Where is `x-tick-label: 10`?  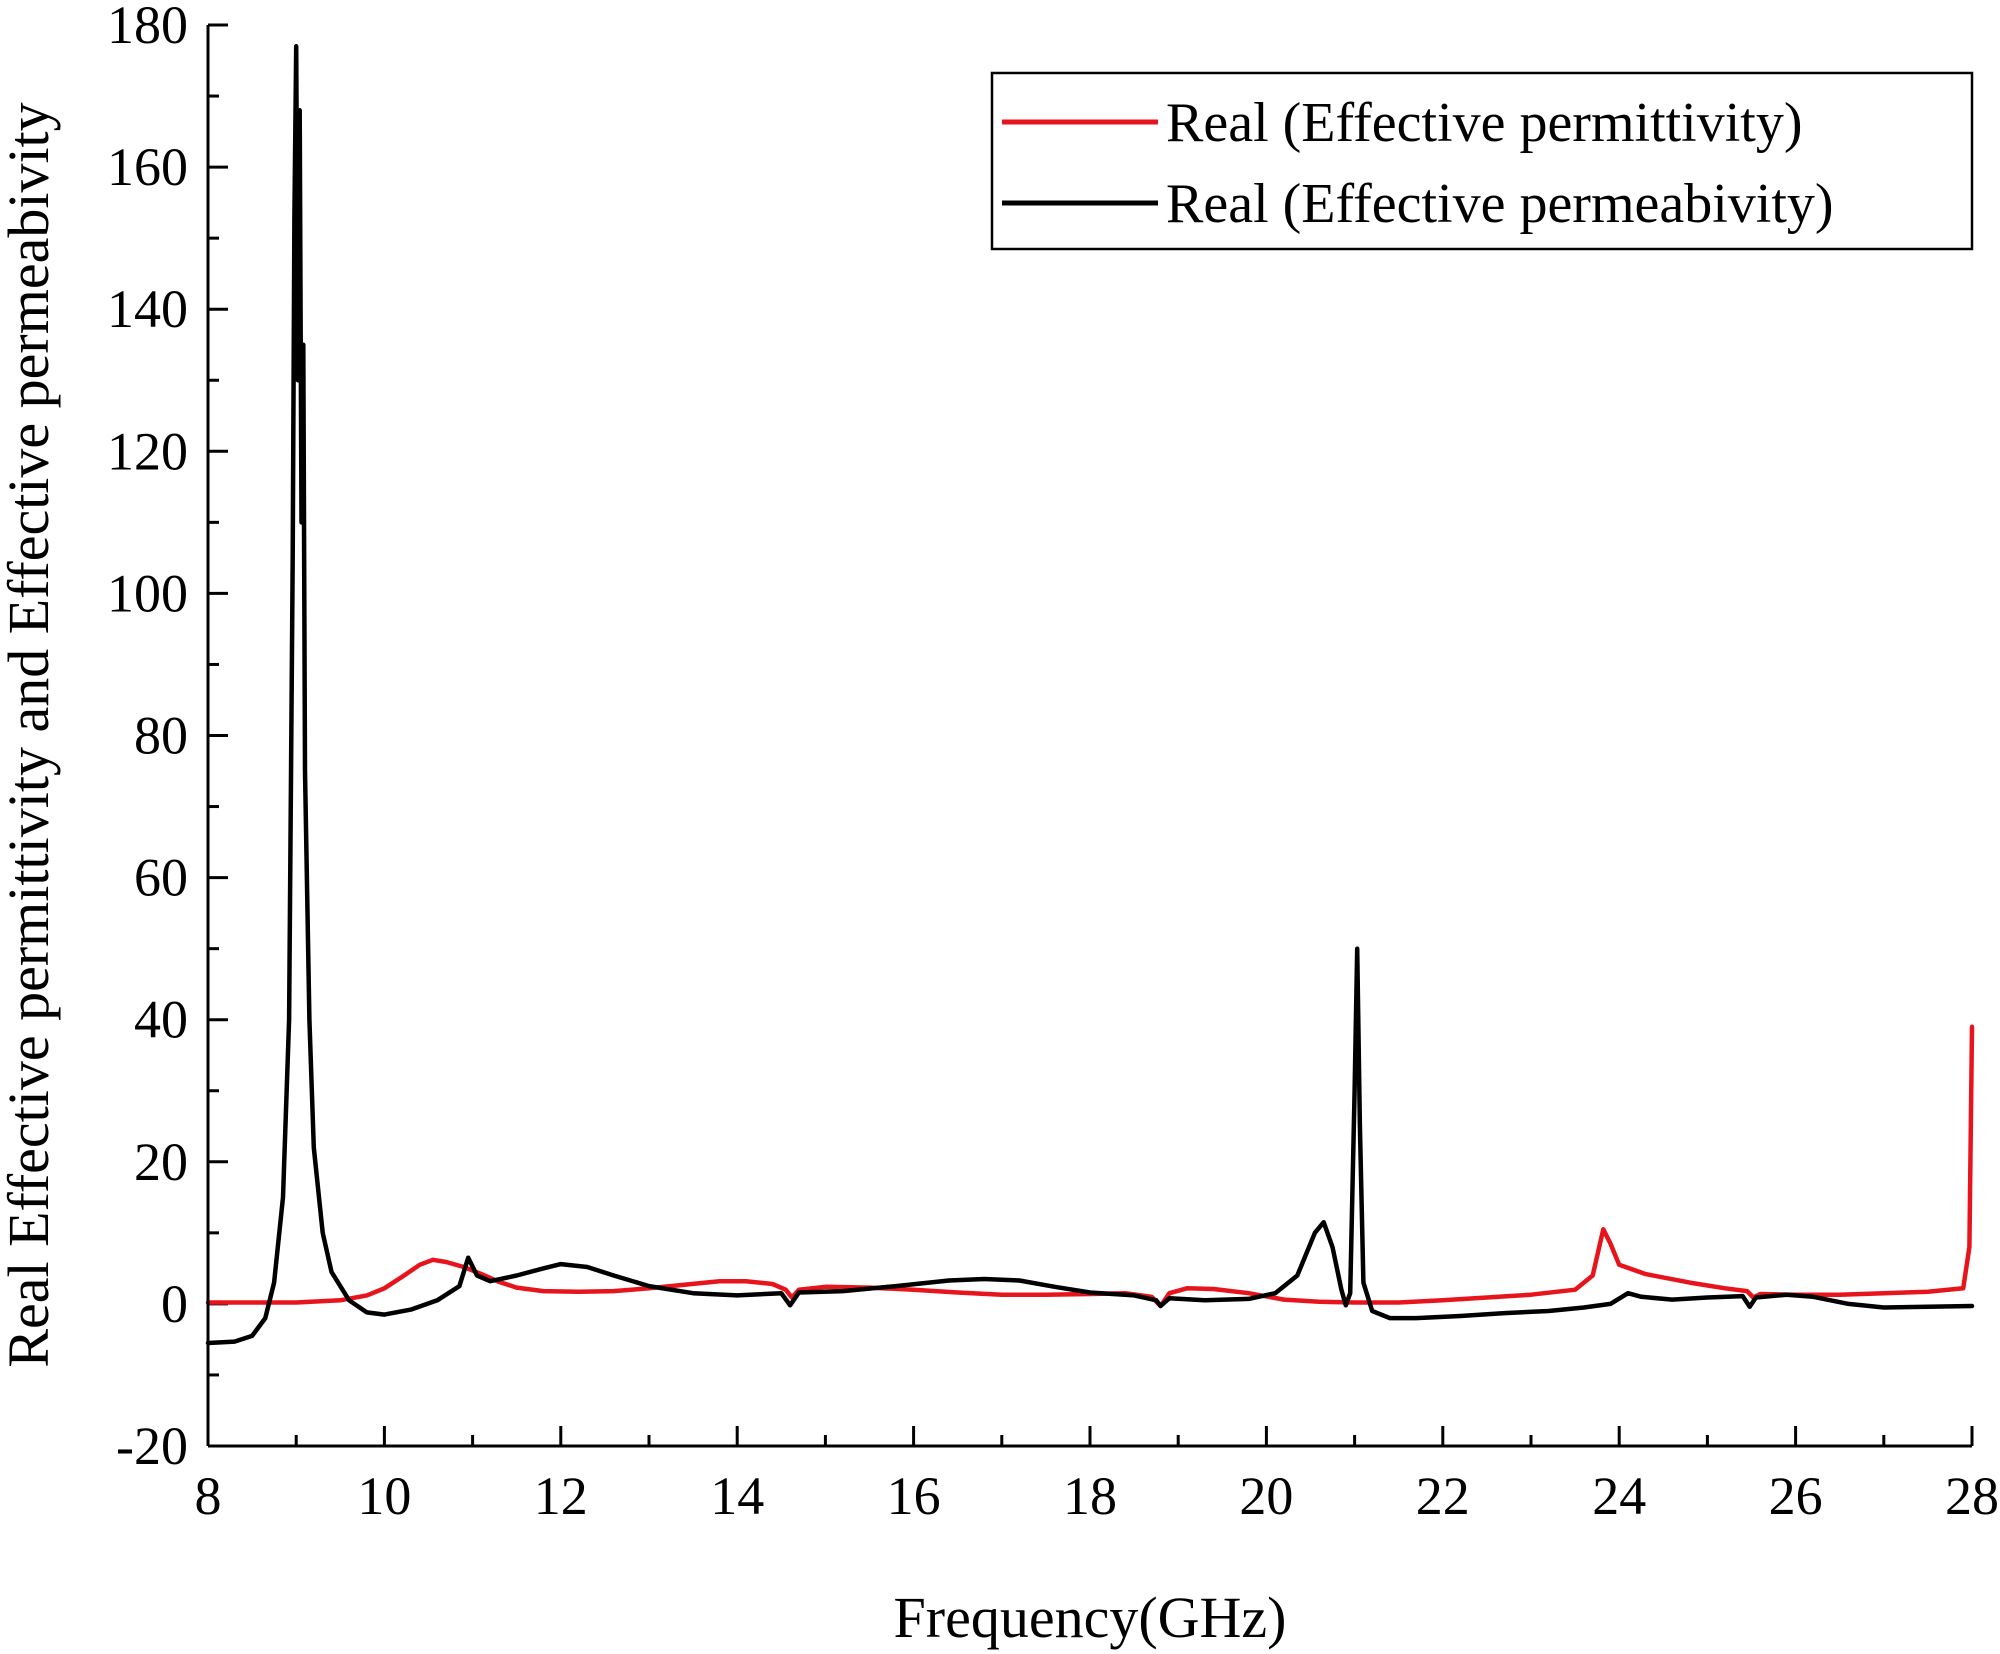 x-tick-label: 10 is located at coordinates (384, 1496).